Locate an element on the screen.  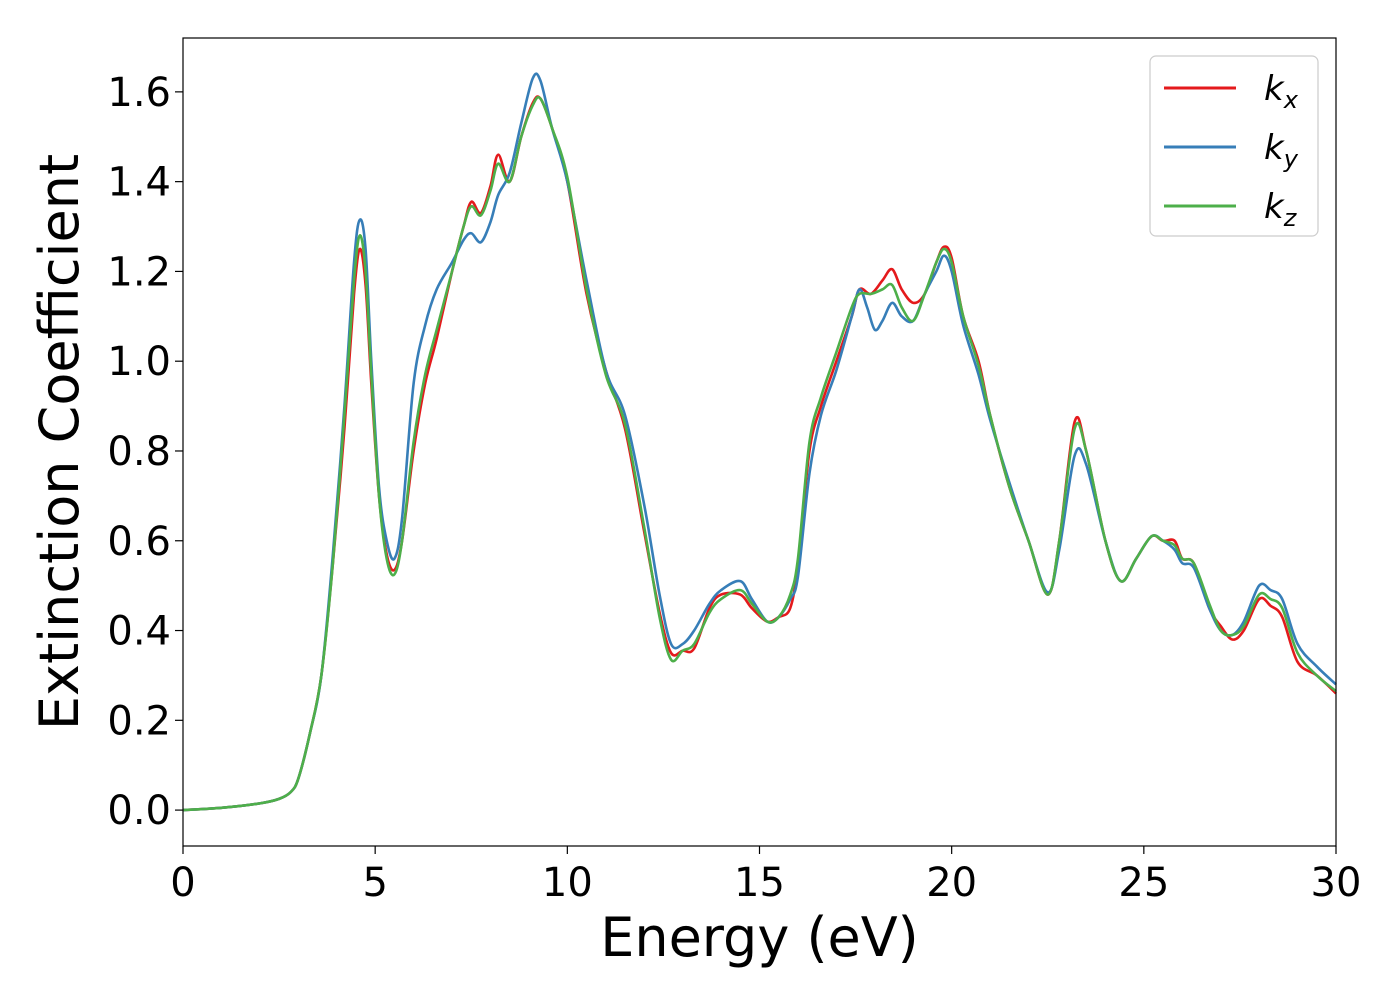
x-tick-label: 0 is located at coordinates (182, 883).